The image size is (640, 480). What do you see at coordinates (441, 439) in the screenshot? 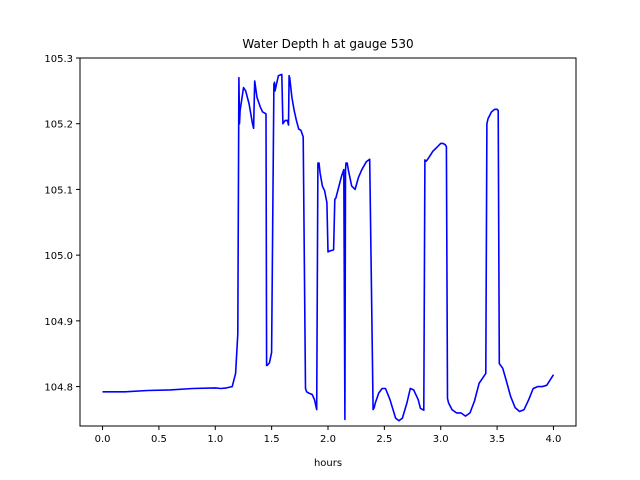
I see `x-tick-label: 3.0` at bounding box center [441, 439].